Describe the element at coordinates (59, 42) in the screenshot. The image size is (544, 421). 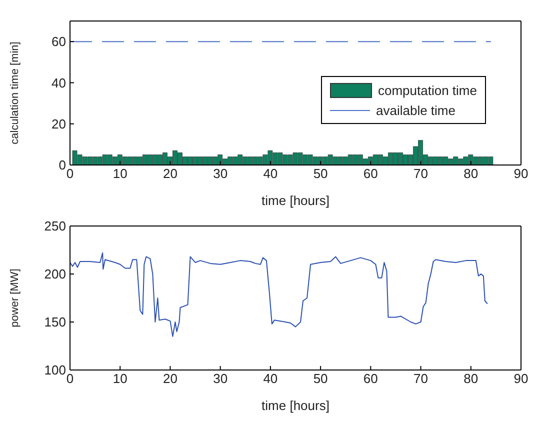
I see `y-tick-label: 60` at that location.